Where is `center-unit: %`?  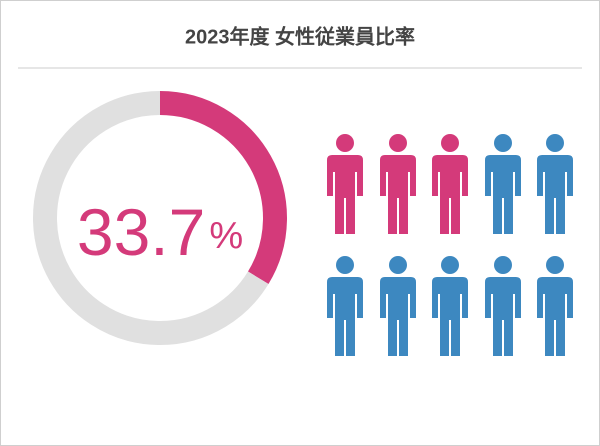 center-unit: % is located at coordinates (226, 236).